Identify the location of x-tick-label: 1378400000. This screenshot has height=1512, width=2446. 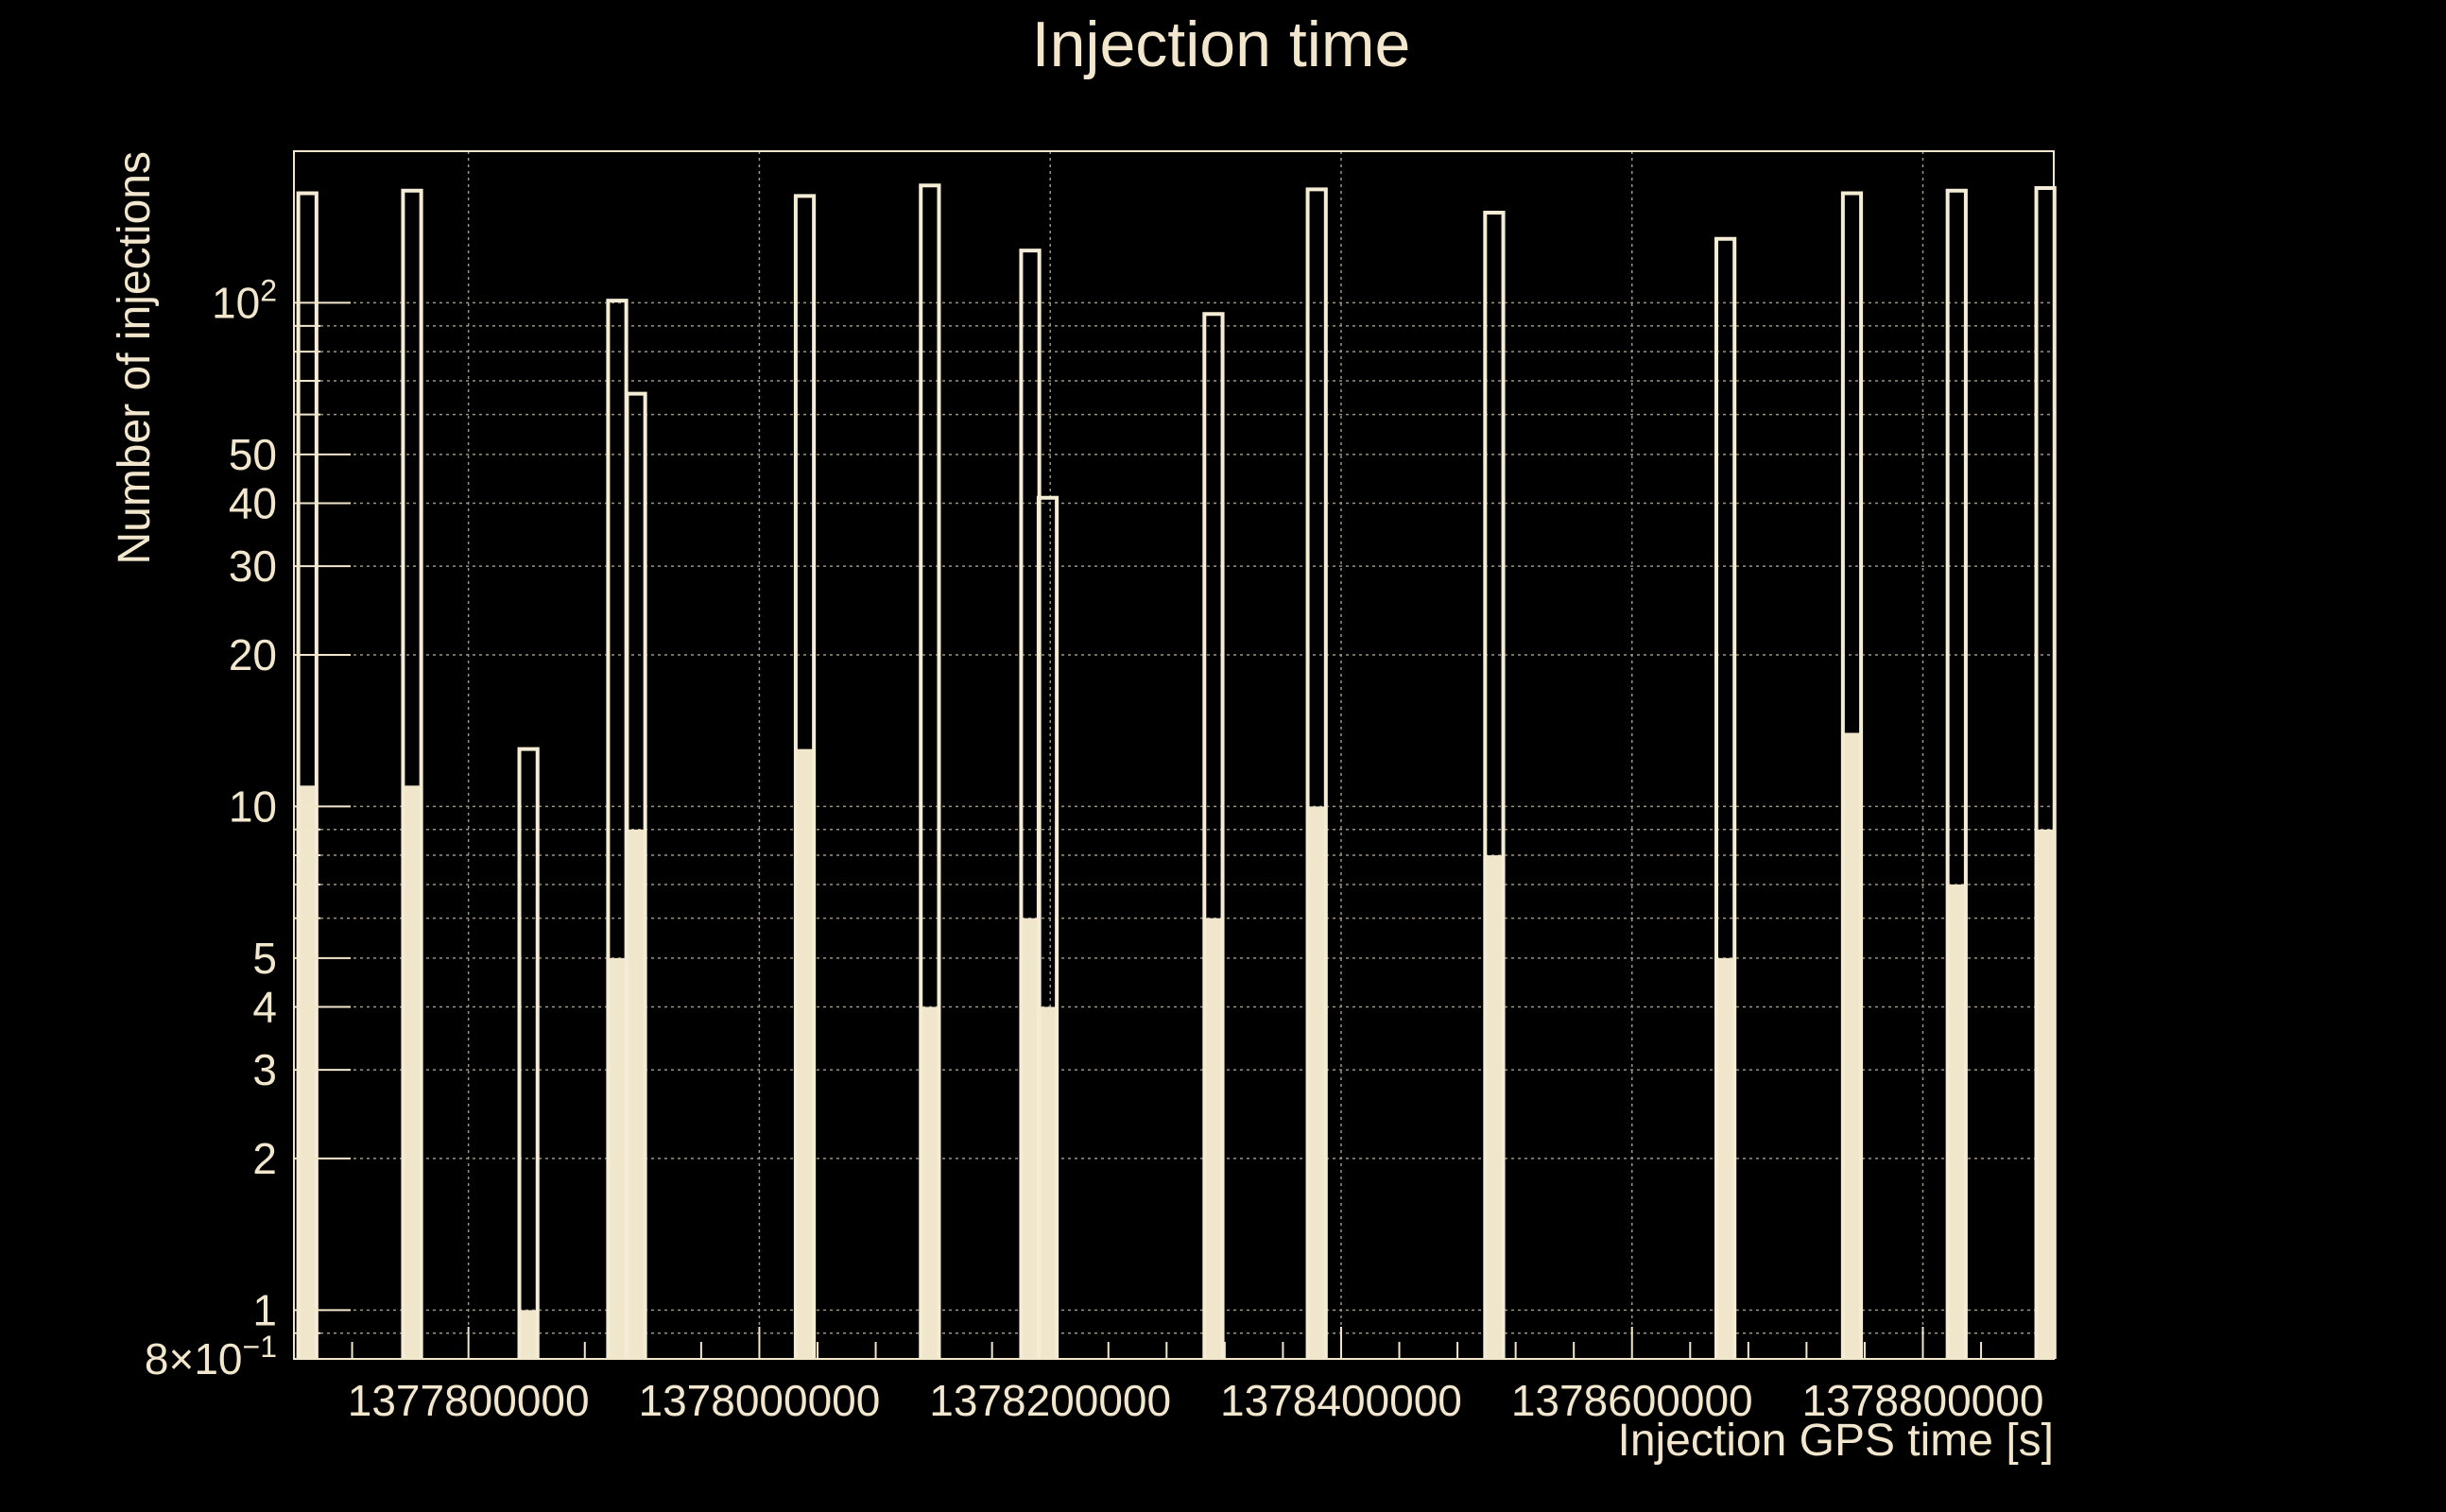
(1341, 1400).